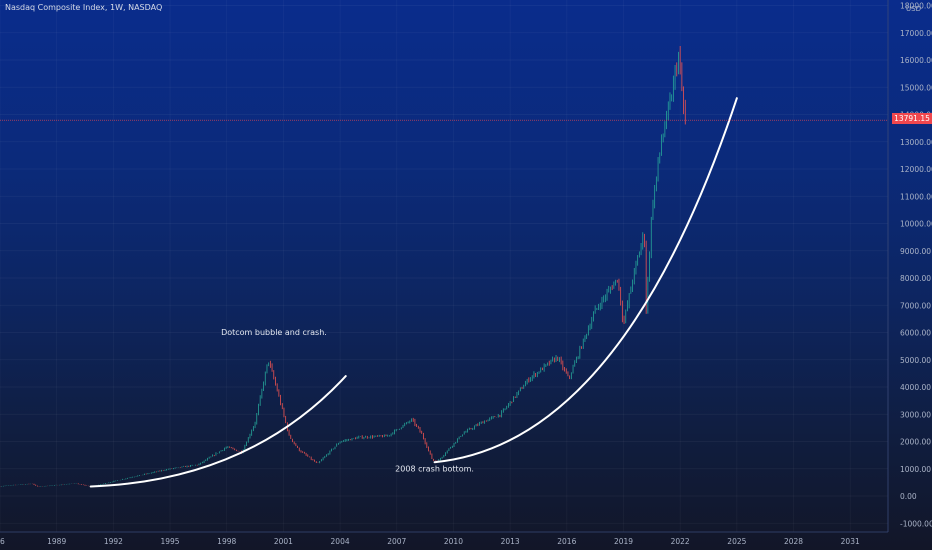 This screenshot has height=550, width=932. Describe the element at coordinates (916, 224) in the screenshot. I see `y-tick-label: 10000.00` at that location.